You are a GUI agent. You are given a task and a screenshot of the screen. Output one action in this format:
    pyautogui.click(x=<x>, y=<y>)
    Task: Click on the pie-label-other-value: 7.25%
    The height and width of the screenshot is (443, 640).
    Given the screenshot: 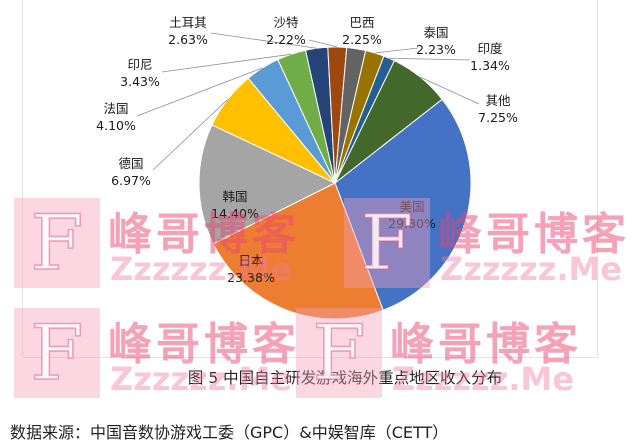 What is the action you would take?
    pyautogui.click(x=498, y=117)
    